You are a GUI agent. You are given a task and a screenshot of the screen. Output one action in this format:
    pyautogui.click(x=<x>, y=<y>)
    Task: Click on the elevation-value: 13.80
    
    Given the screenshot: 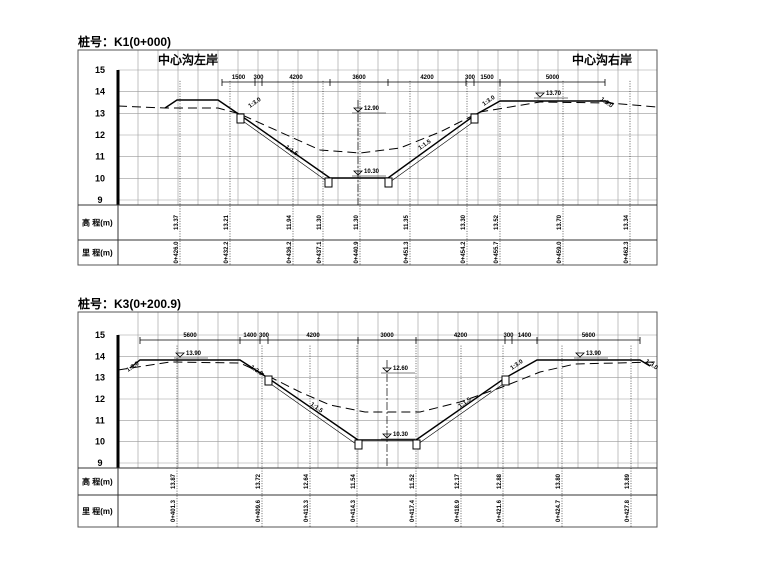 What is the action you would take?
    pyautogui.click(x=559, y=481)
    